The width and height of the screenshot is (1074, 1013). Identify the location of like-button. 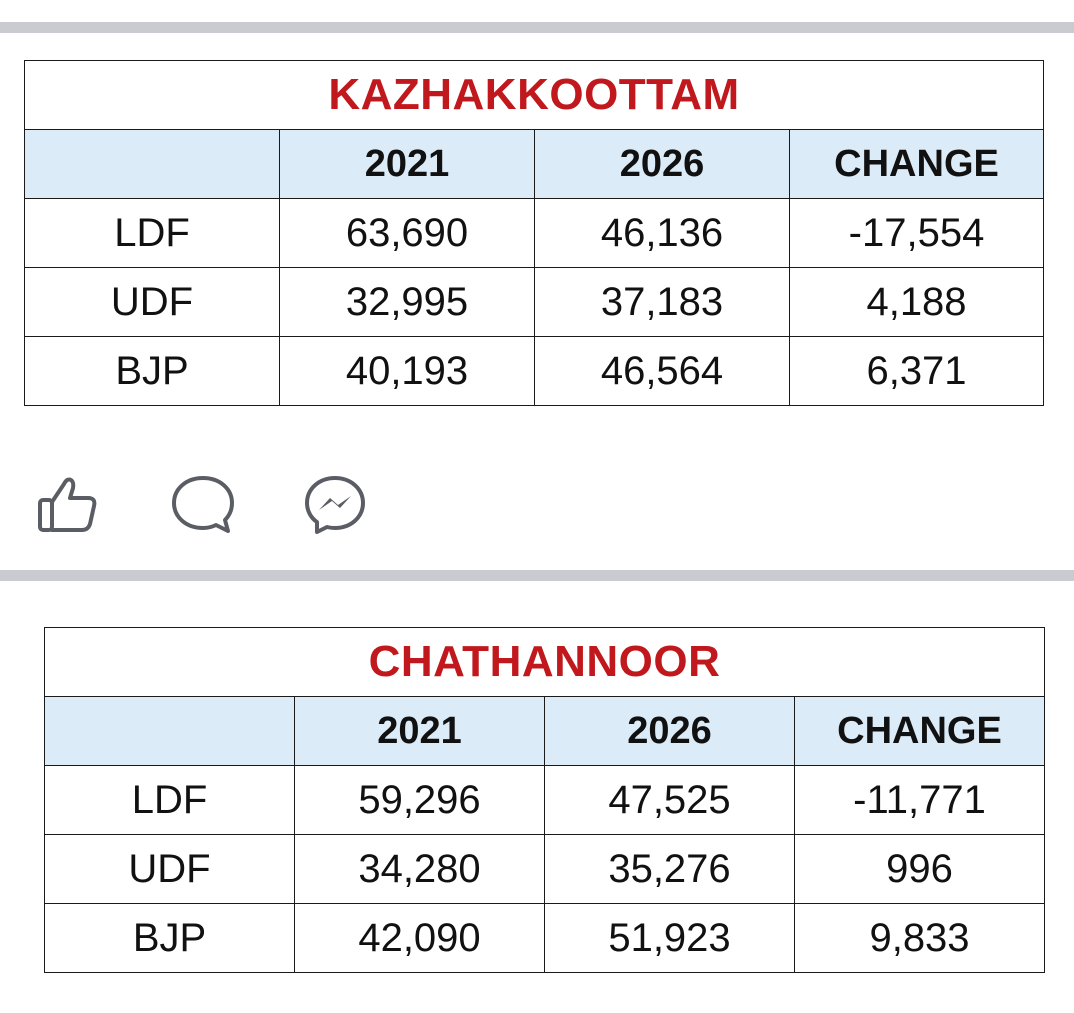
(71, 505).